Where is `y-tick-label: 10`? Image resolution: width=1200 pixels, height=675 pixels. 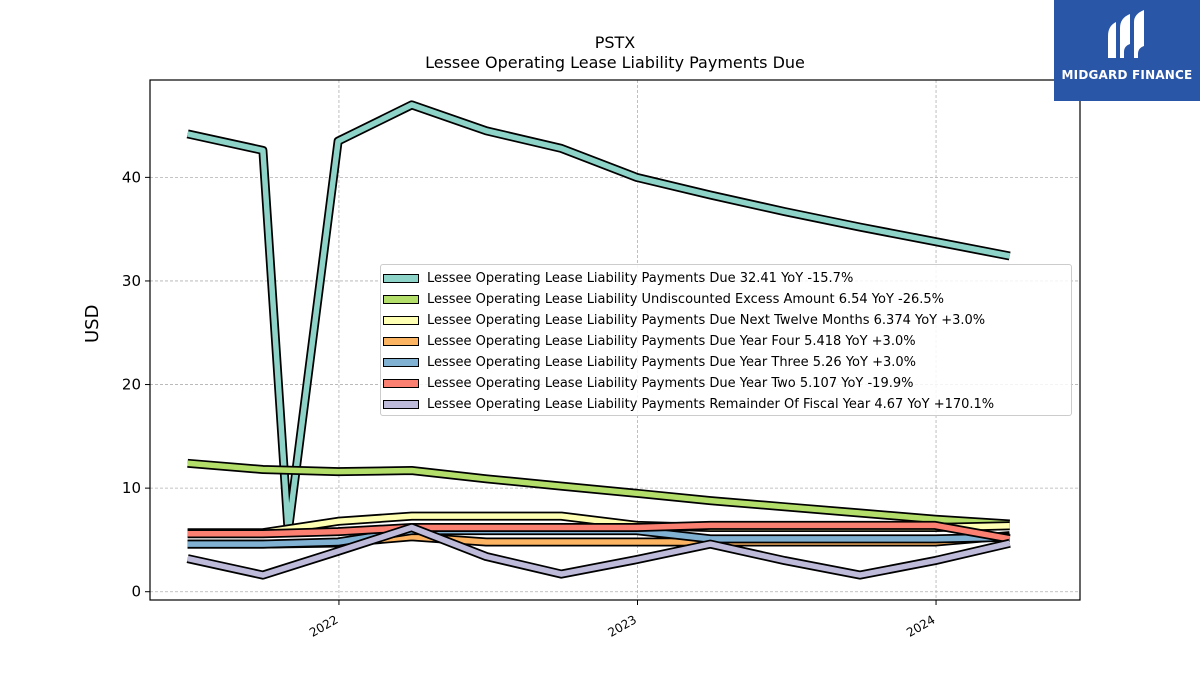
y-tick-label: 10 is located at coordinates (131, 488).